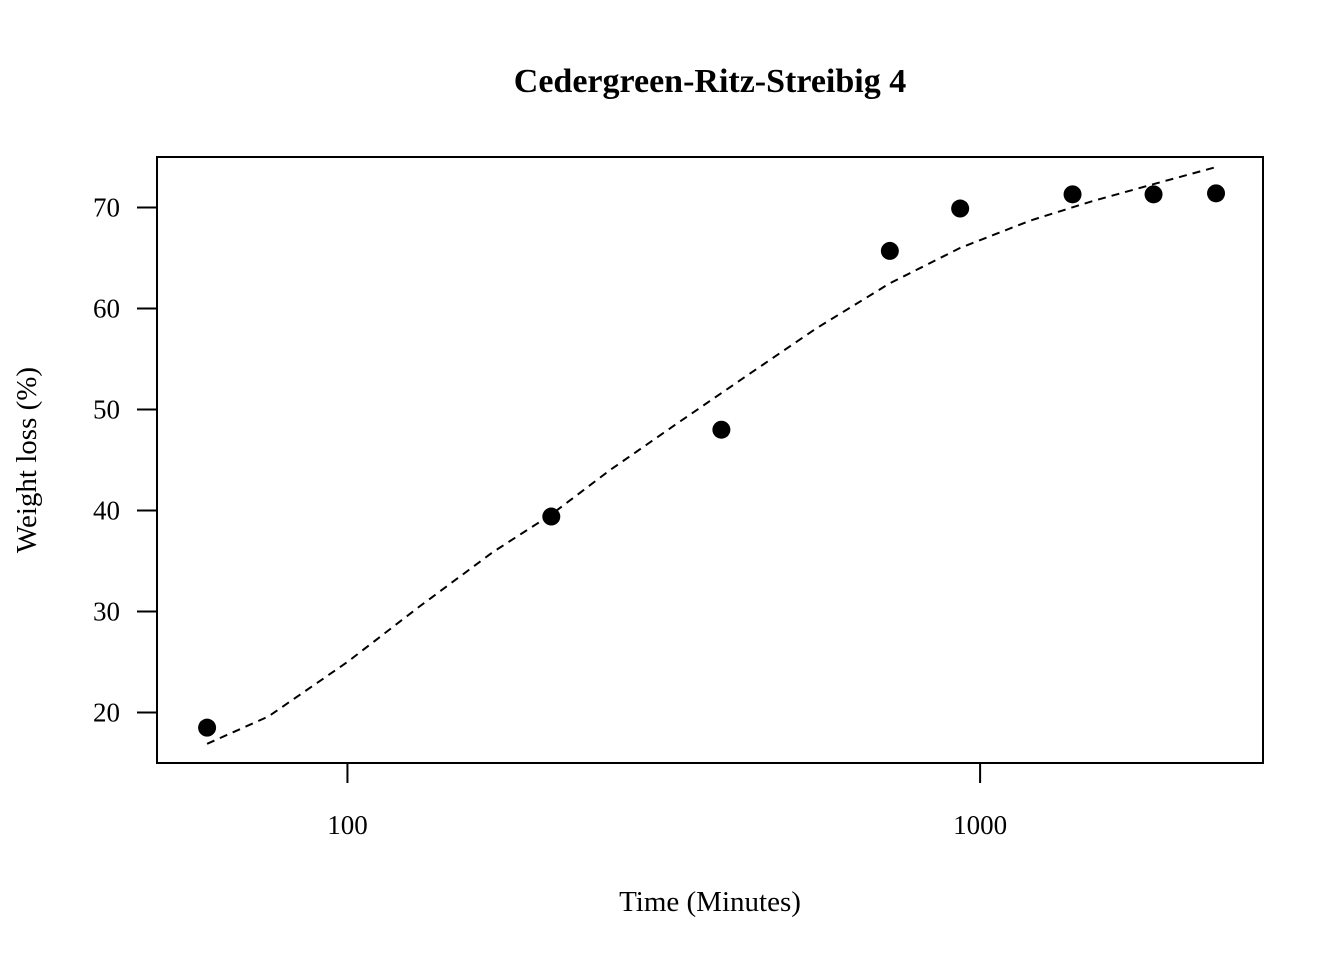 The height and width of the screenshot is (960, 1344). What do you see at coordinates (125, 460) in the screenshot?
I see `y-axis: 20 30 40 50 60 70` at bounding box center [125, 460].